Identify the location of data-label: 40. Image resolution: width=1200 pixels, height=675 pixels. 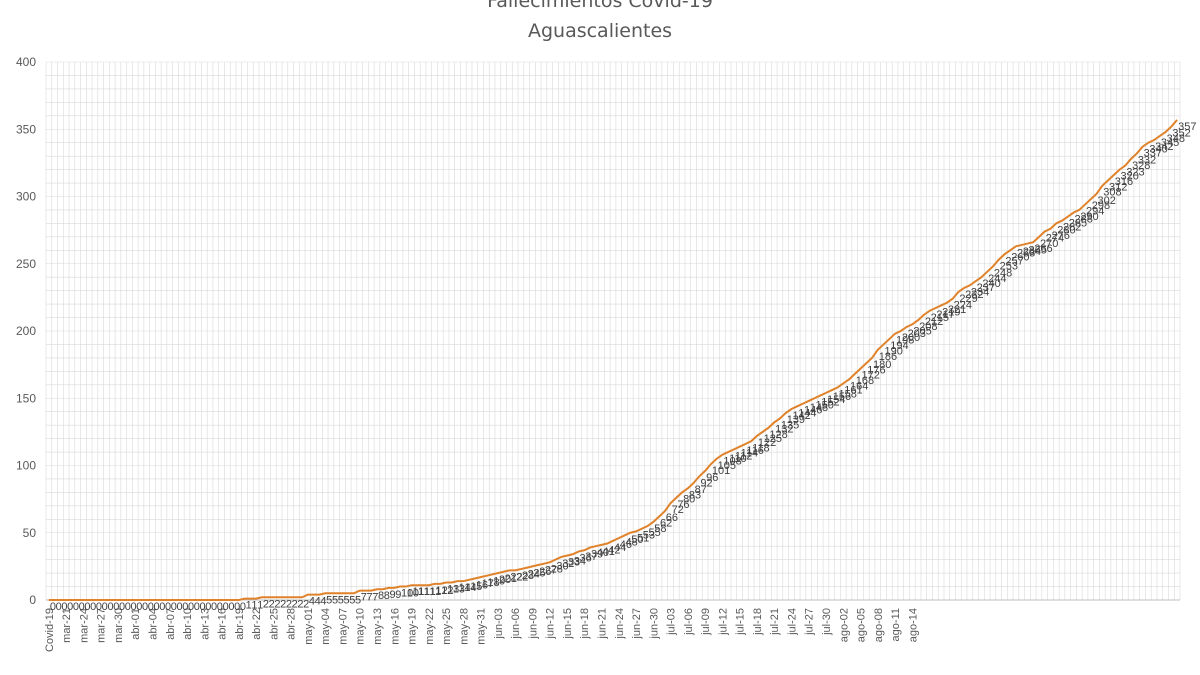
(603, 553).